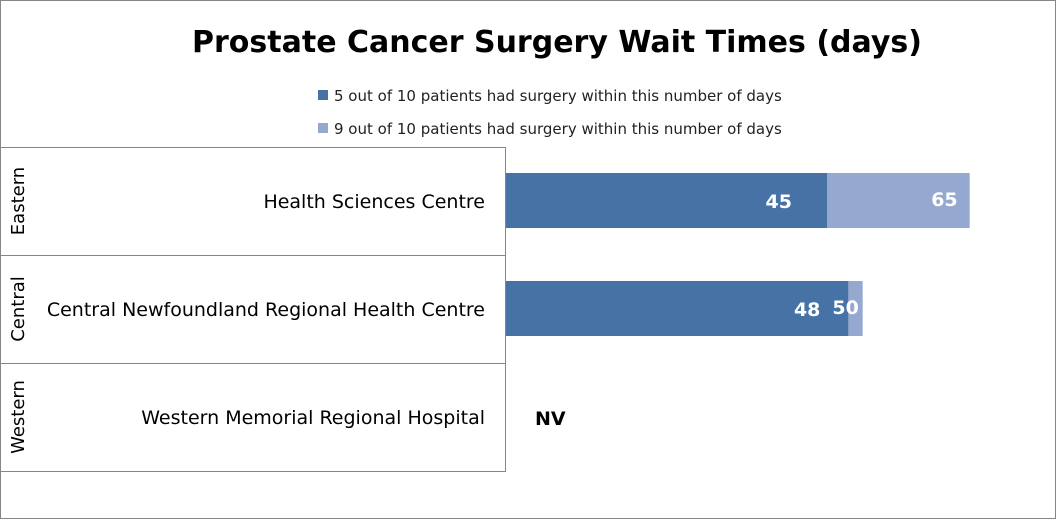 The height and width of the screenshot is (520, 1057). I want to click on value-label-median: 45, so click(779, 202).